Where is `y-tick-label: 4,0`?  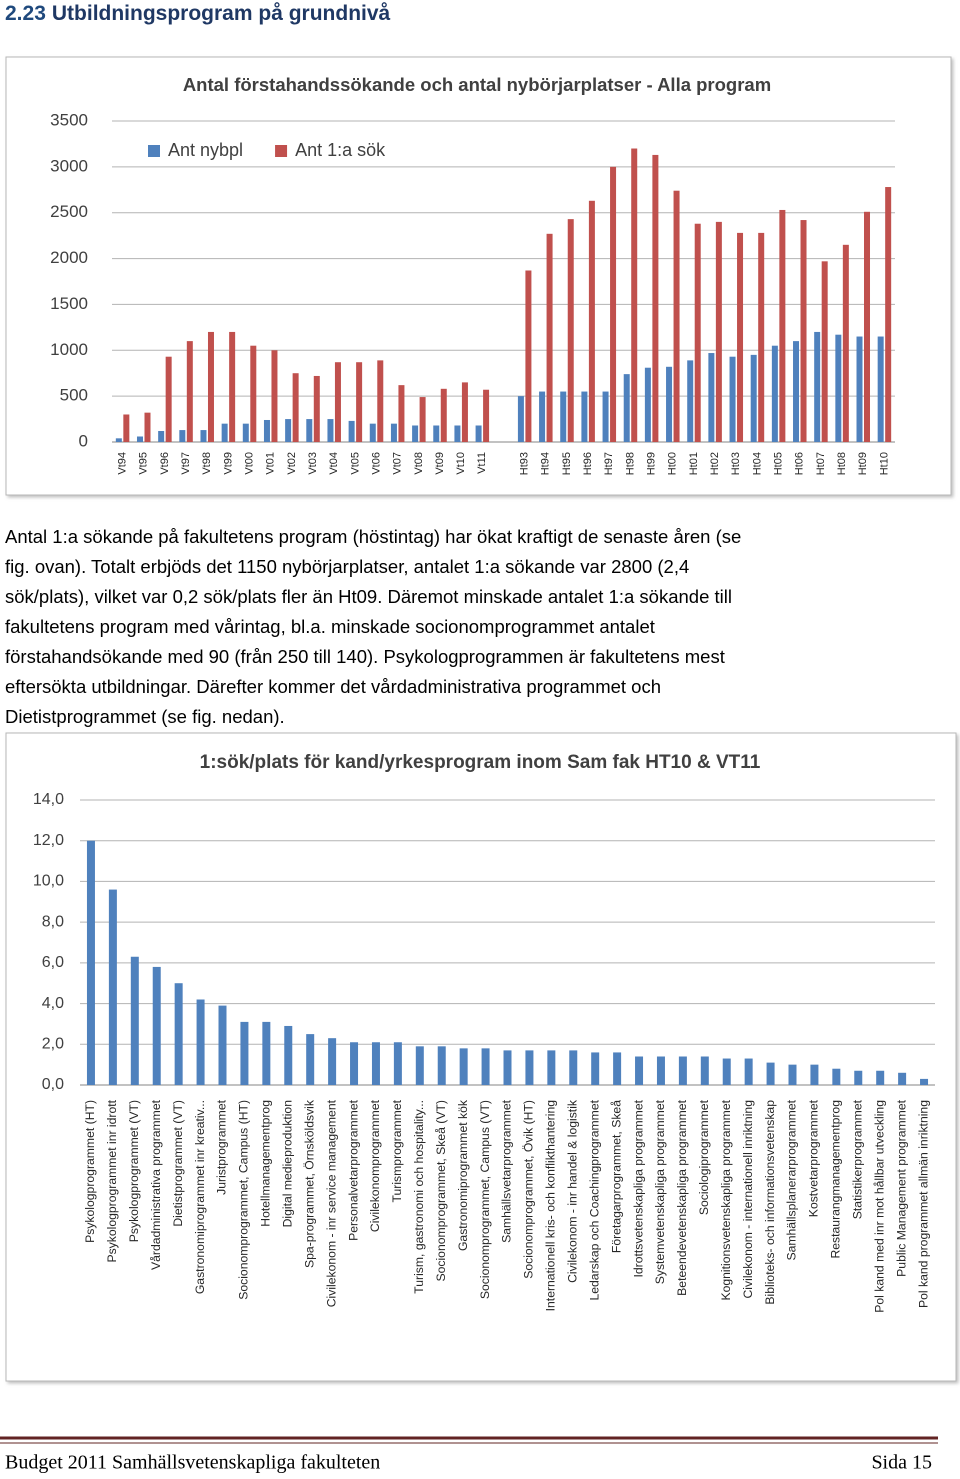 y-tick-label: 4,0 is located at coordinates (53, 1003).